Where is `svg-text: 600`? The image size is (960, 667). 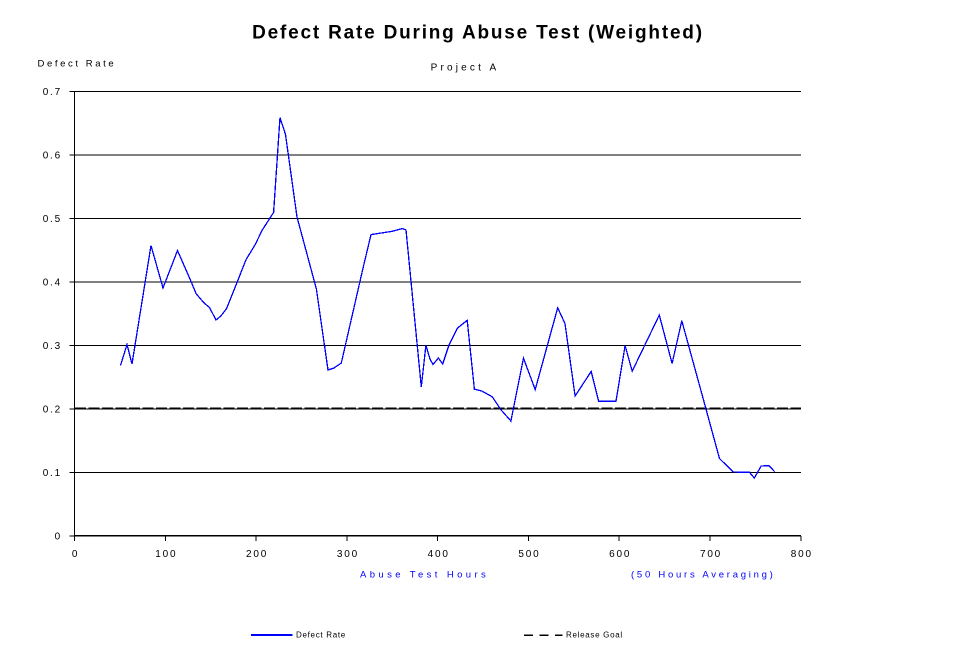 svg-text: 600 is located at coordinates (620, 554).